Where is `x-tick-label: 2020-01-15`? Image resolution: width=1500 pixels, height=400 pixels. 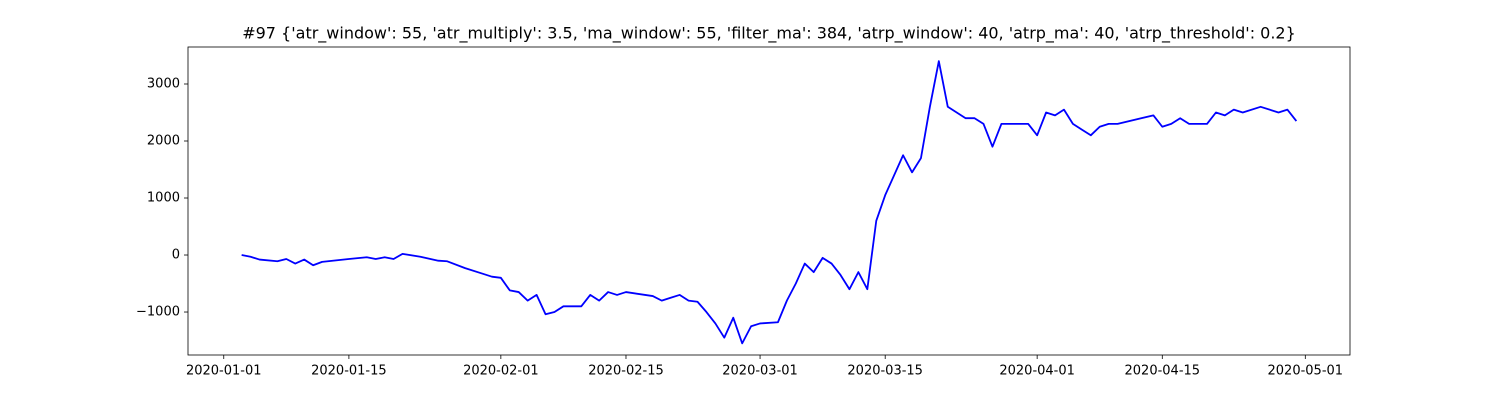
x-tick-label: 2020-01-15 is located at coordinates (349, 371).